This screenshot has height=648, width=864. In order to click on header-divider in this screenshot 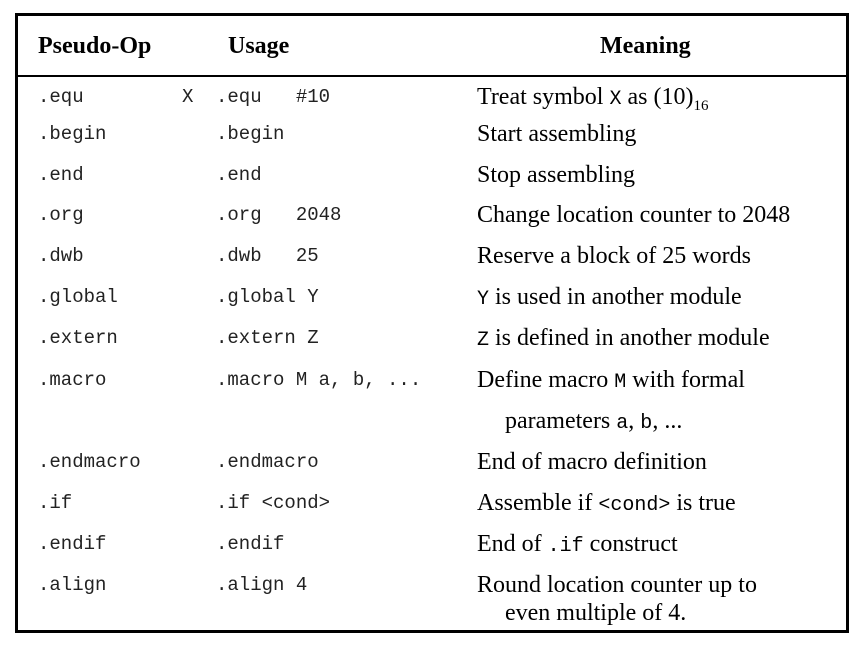, I will do `click(432, 76)`.